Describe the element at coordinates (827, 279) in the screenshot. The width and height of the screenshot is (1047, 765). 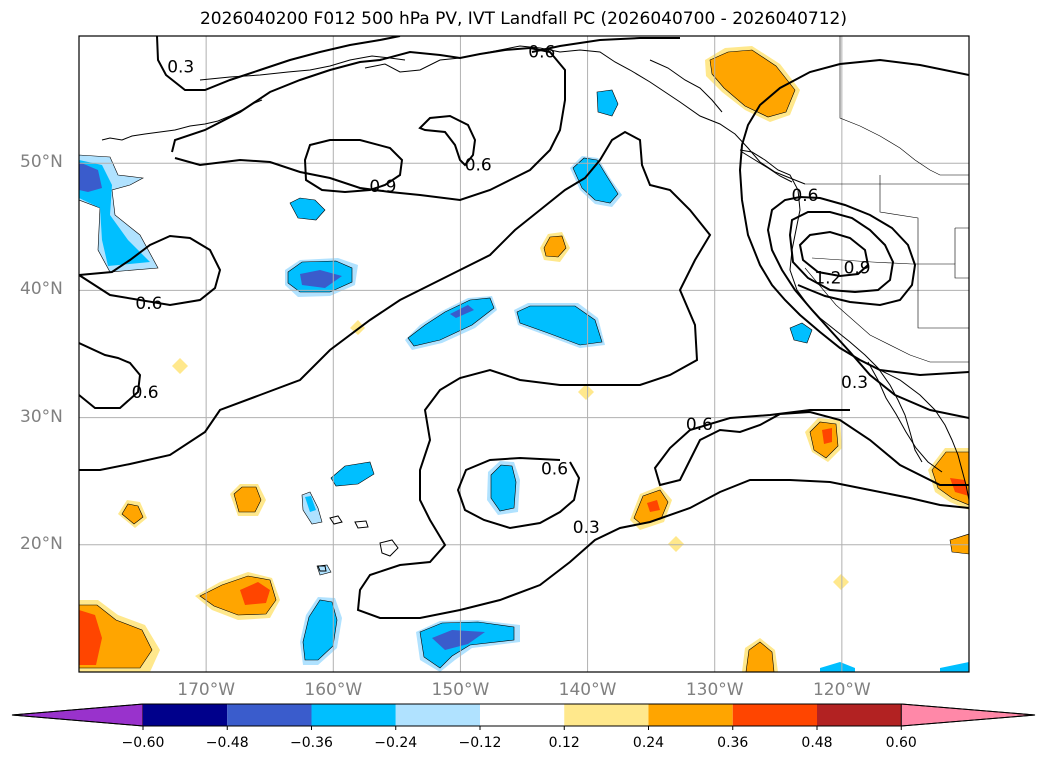
I see `contour-label: 1.2` at that location.